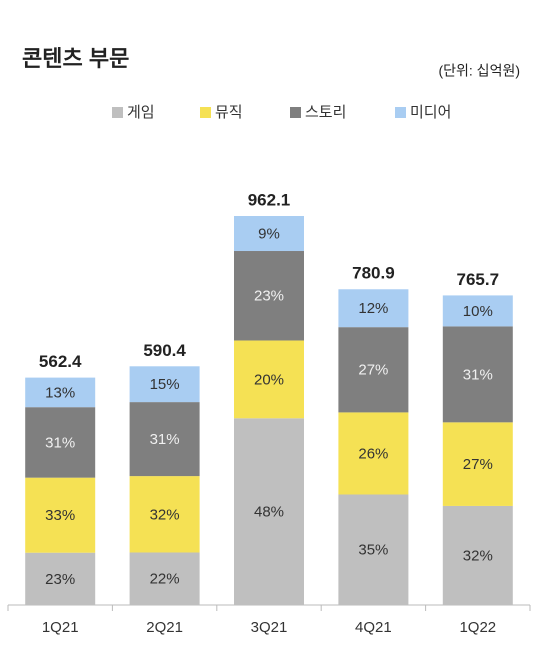 This screenshot has width=543, height=661. What do you see at coordinates (60, 627) in the screenshot?
I see `x-tick-label: 1Q21` at bounding box center [60, 627].